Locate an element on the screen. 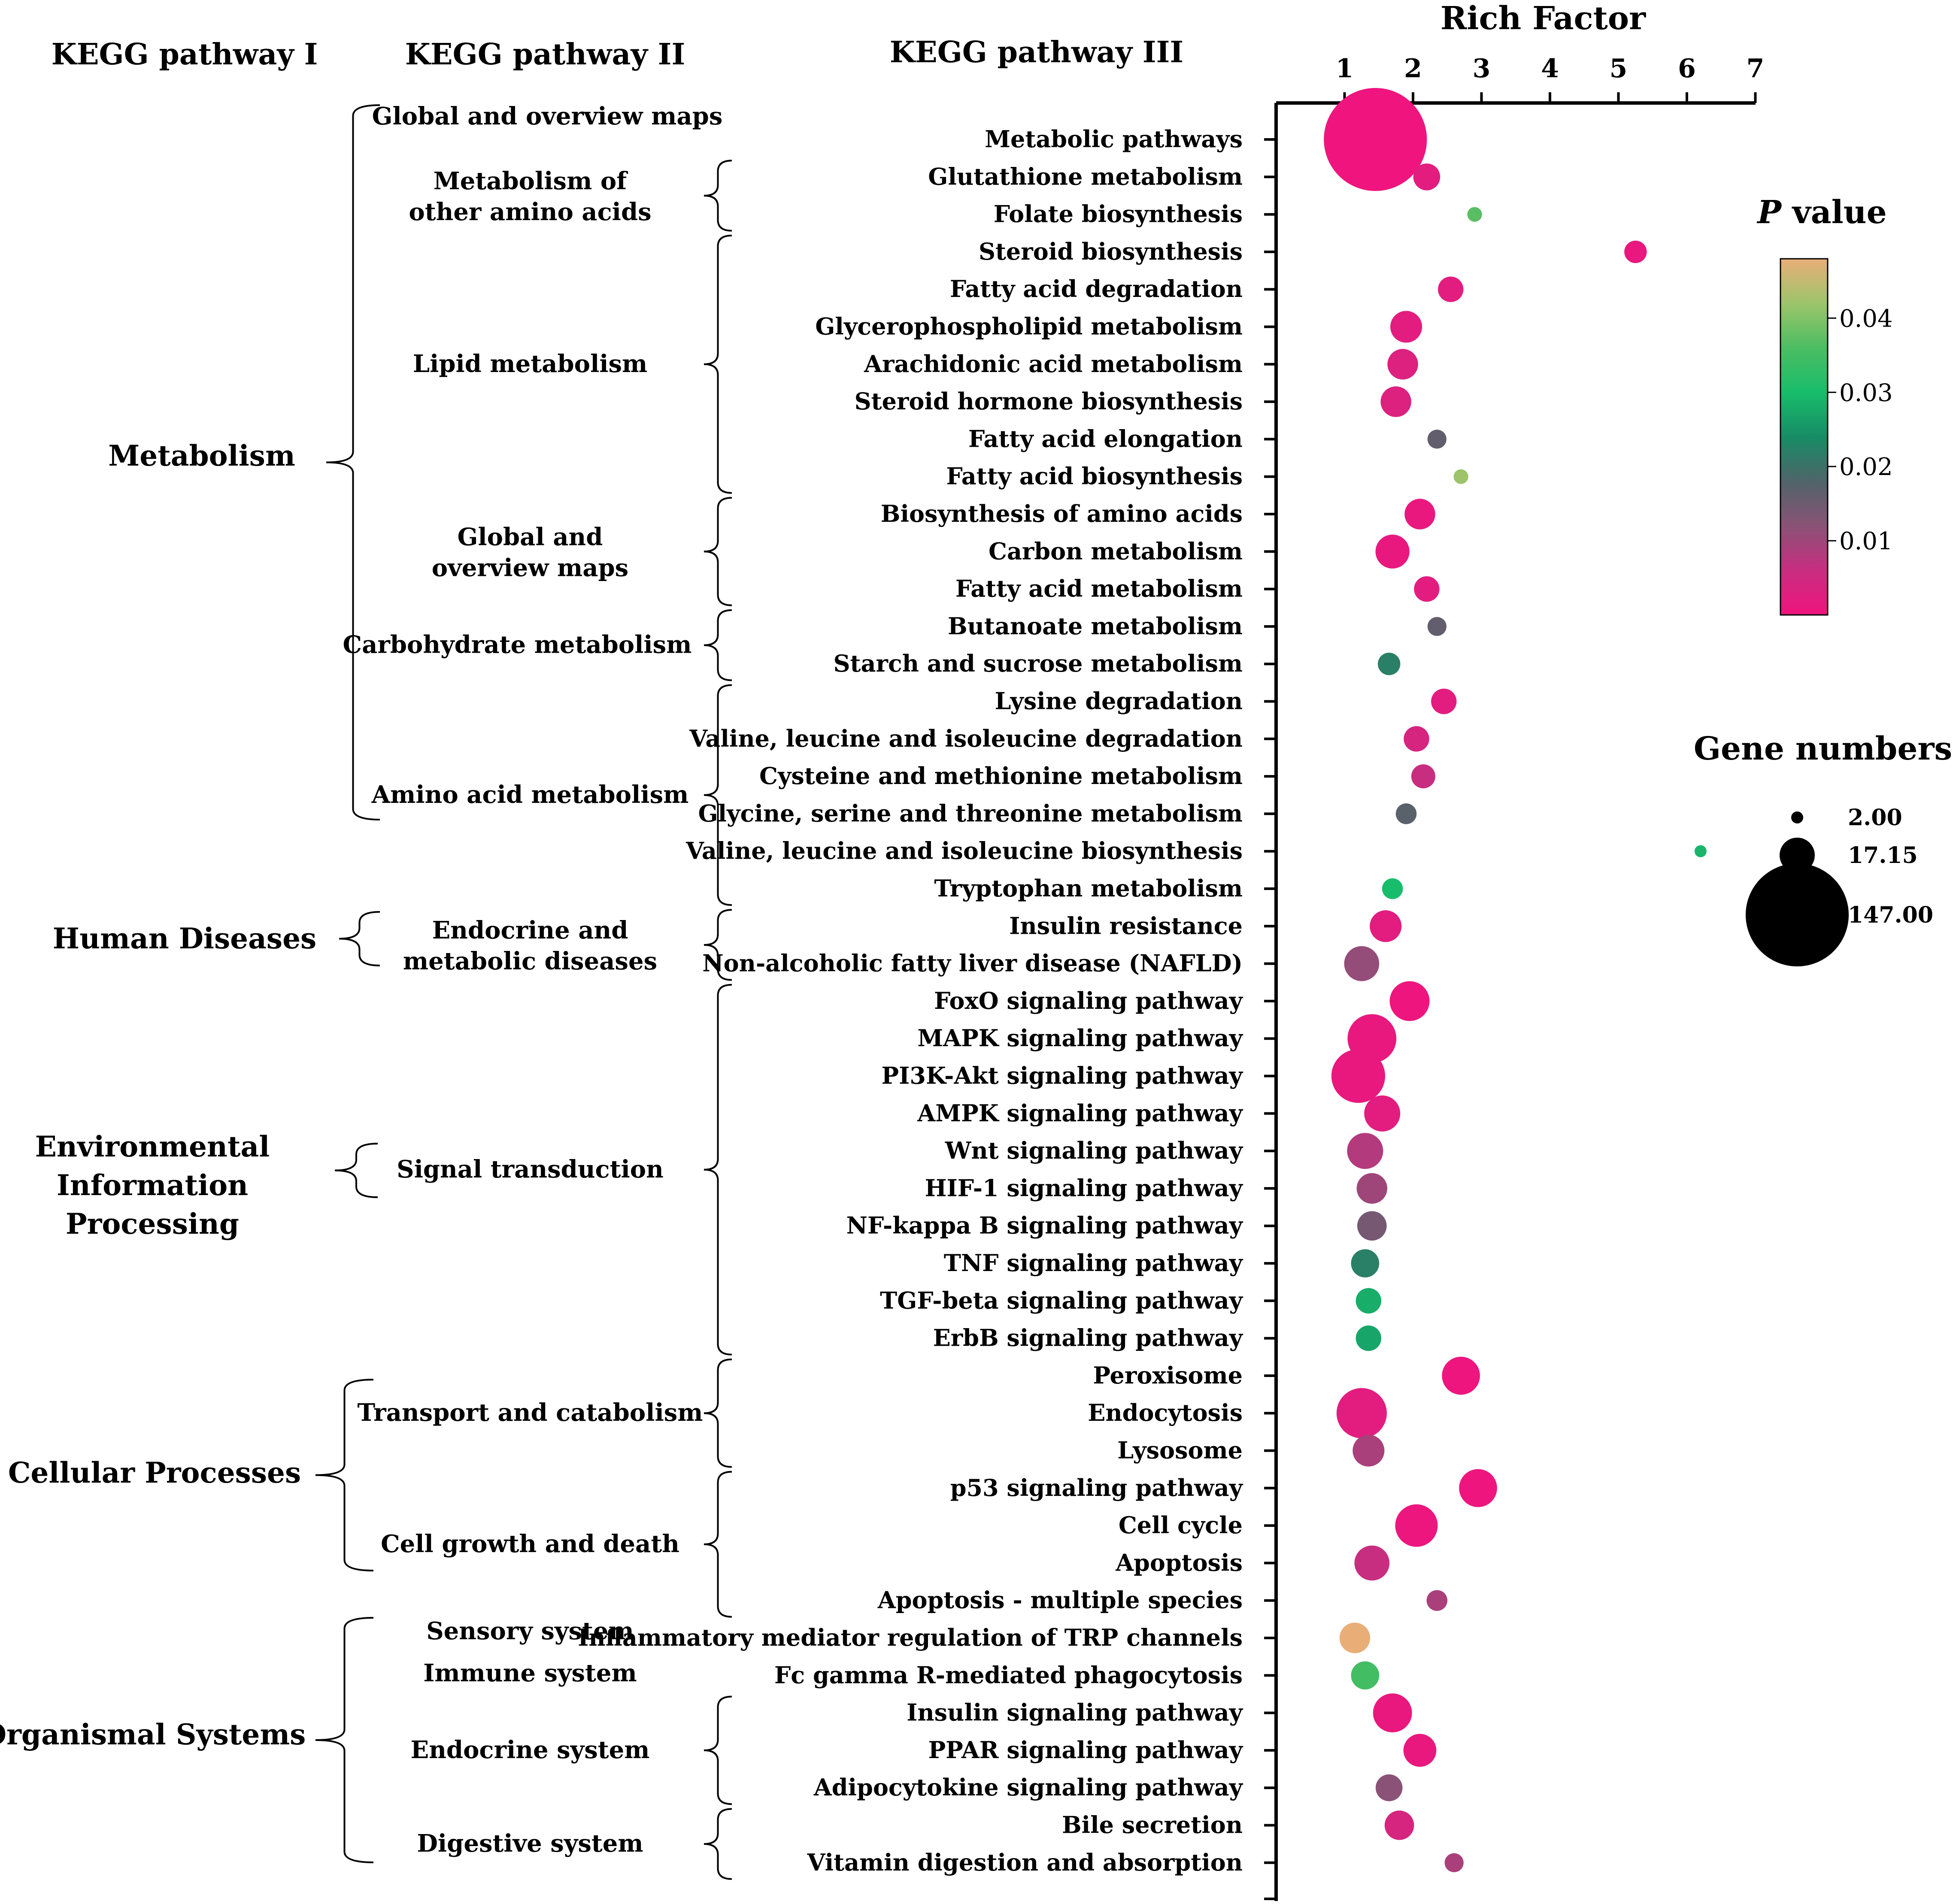 The image size is (1953, 1904). level2-label: other amino acids is located at coordinates (530, 212).